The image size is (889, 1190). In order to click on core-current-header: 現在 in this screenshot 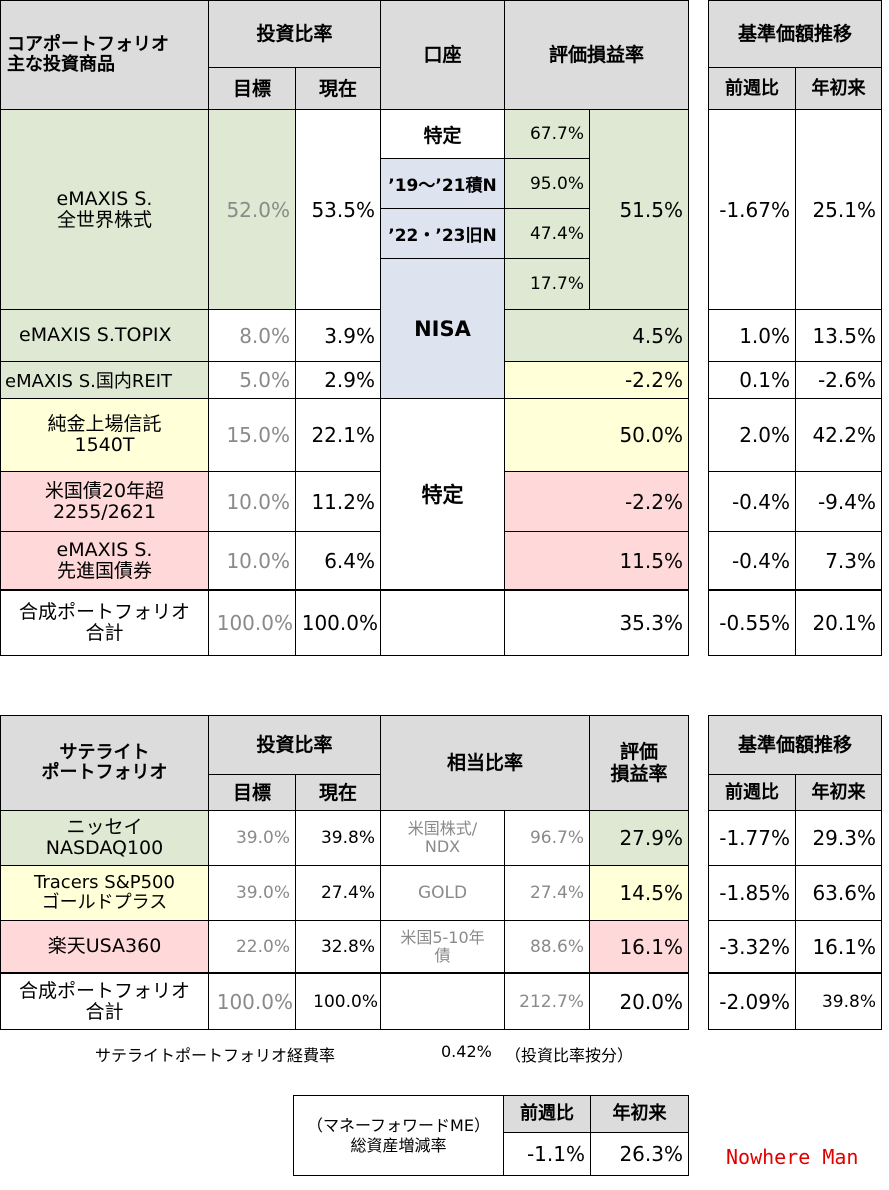, I will do `click(338, 88)`.